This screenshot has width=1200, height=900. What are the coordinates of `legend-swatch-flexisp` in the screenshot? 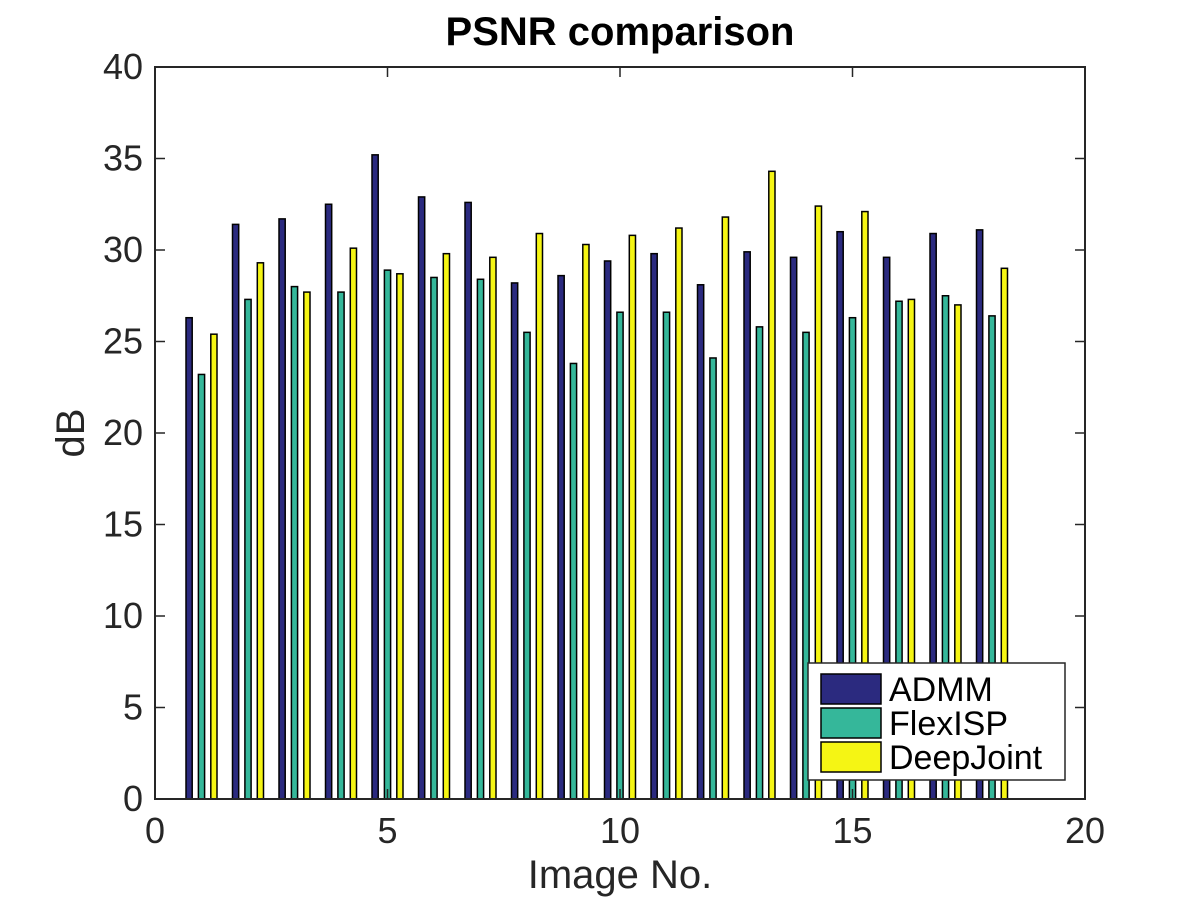 It's located at (851, 723).